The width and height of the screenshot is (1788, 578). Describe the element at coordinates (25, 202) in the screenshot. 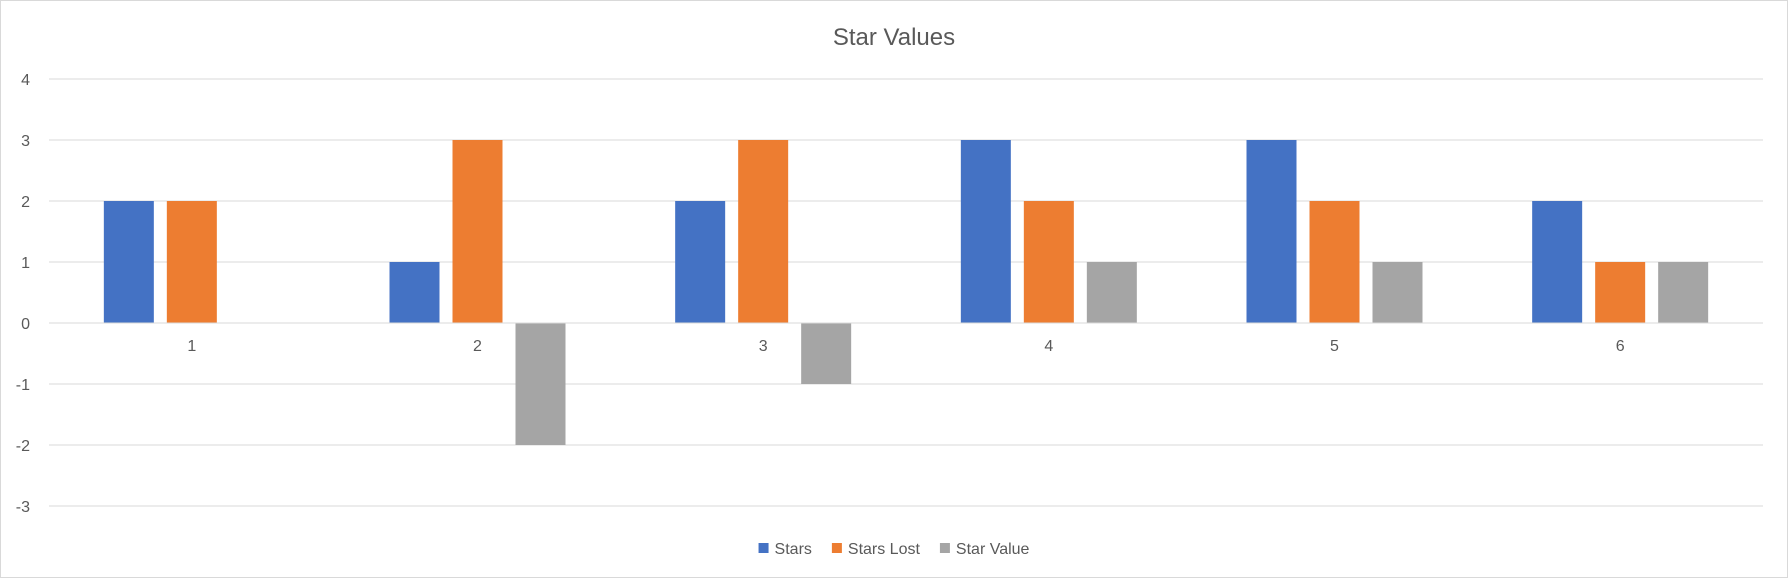

I see `y-tick-label: 2` at that location.